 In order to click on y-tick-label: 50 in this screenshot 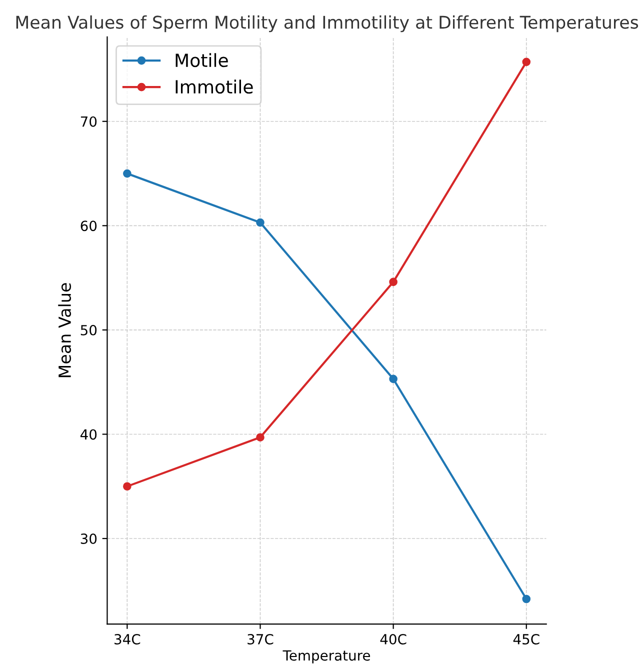, I will do `click(88, 330)`.